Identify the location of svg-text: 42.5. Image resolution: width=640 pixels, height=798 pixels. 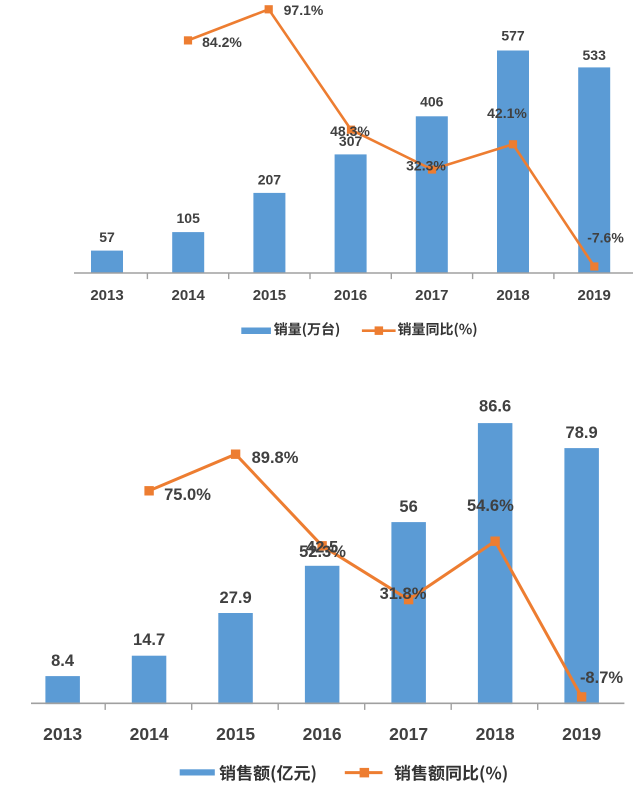
(322, 547).